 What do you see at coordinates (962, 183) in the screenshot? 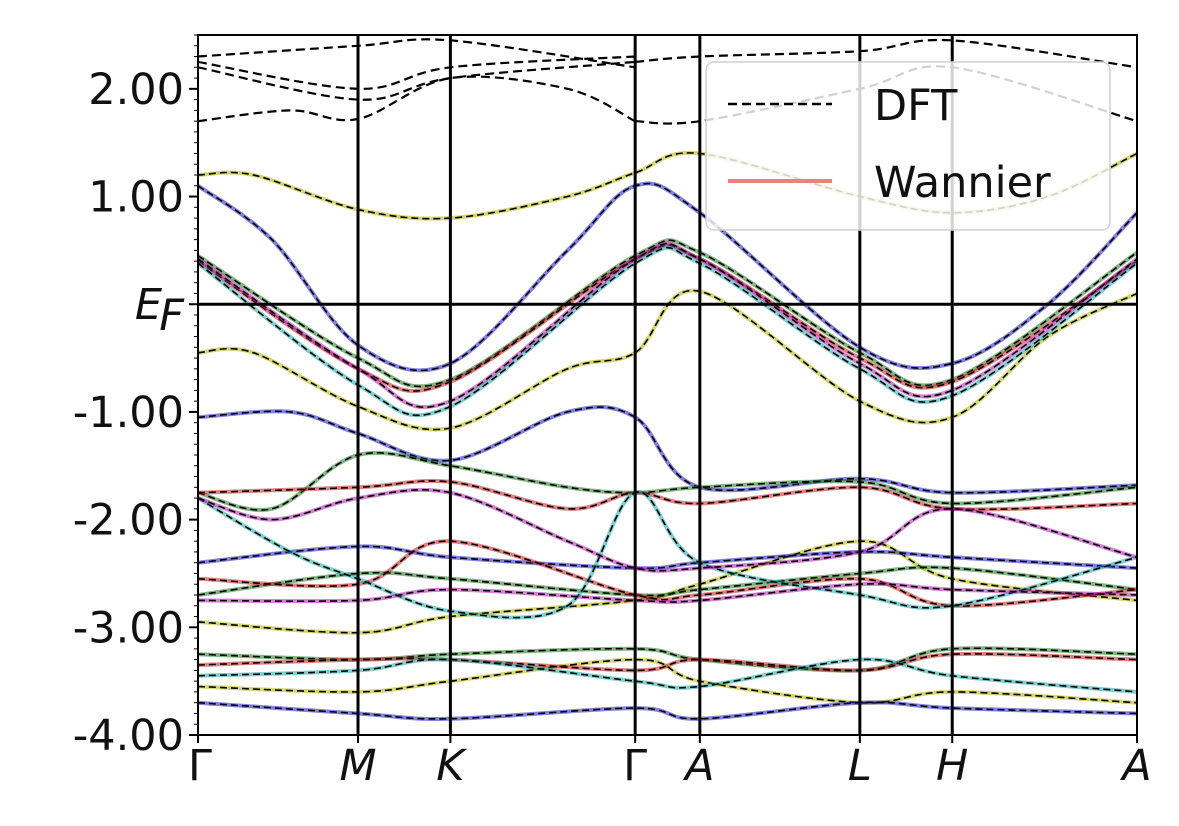
I see `legend-wannier-label: Wannier` at bounding box center [962, 183].